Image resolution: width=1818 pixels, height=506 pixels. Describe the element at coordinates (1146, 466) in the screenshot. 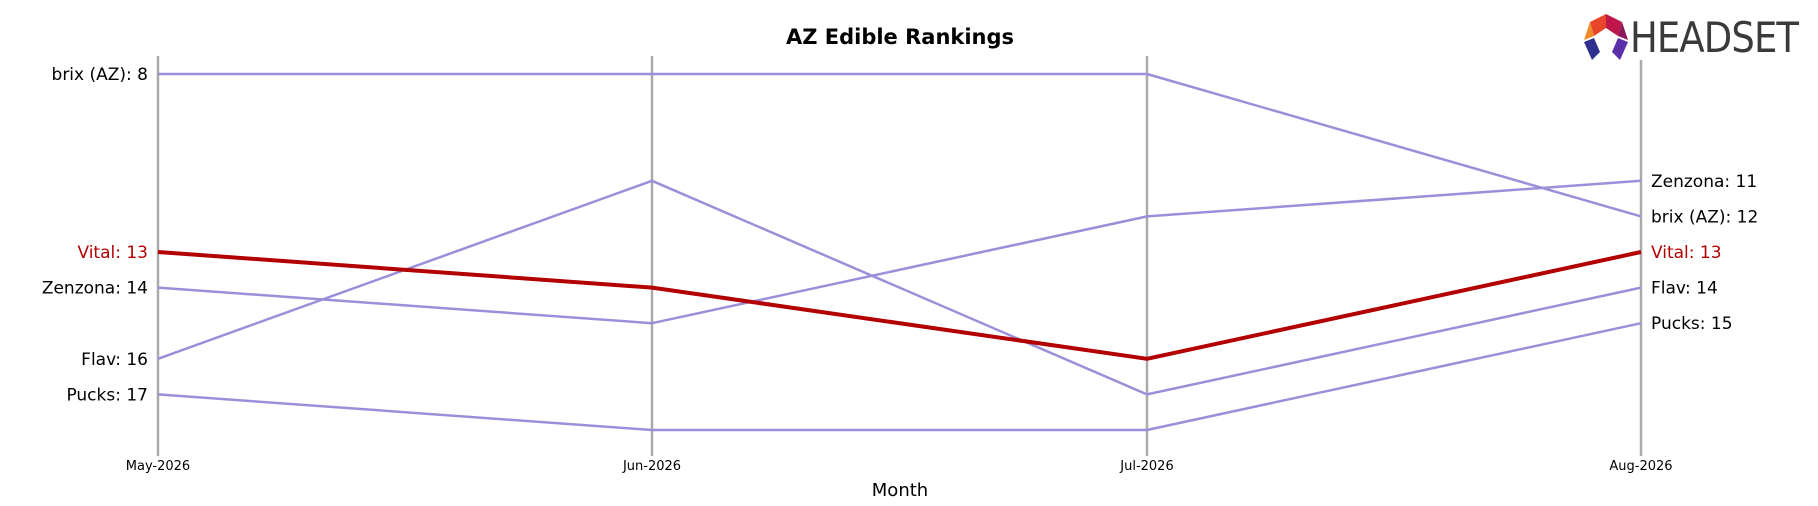

I see `x-tick-label: Jul-2026` at that location.